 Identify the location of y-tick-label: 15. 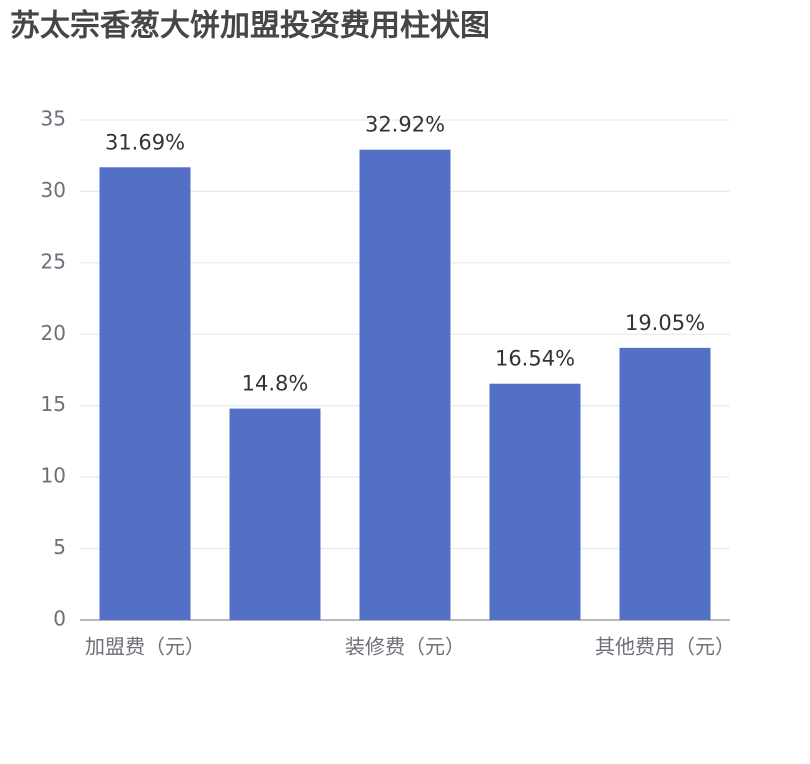
(53, 404).